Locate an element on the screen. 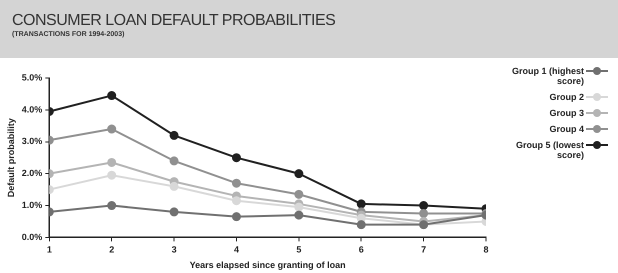  x-tick-label: 2 is located at coordinates (111, 249).